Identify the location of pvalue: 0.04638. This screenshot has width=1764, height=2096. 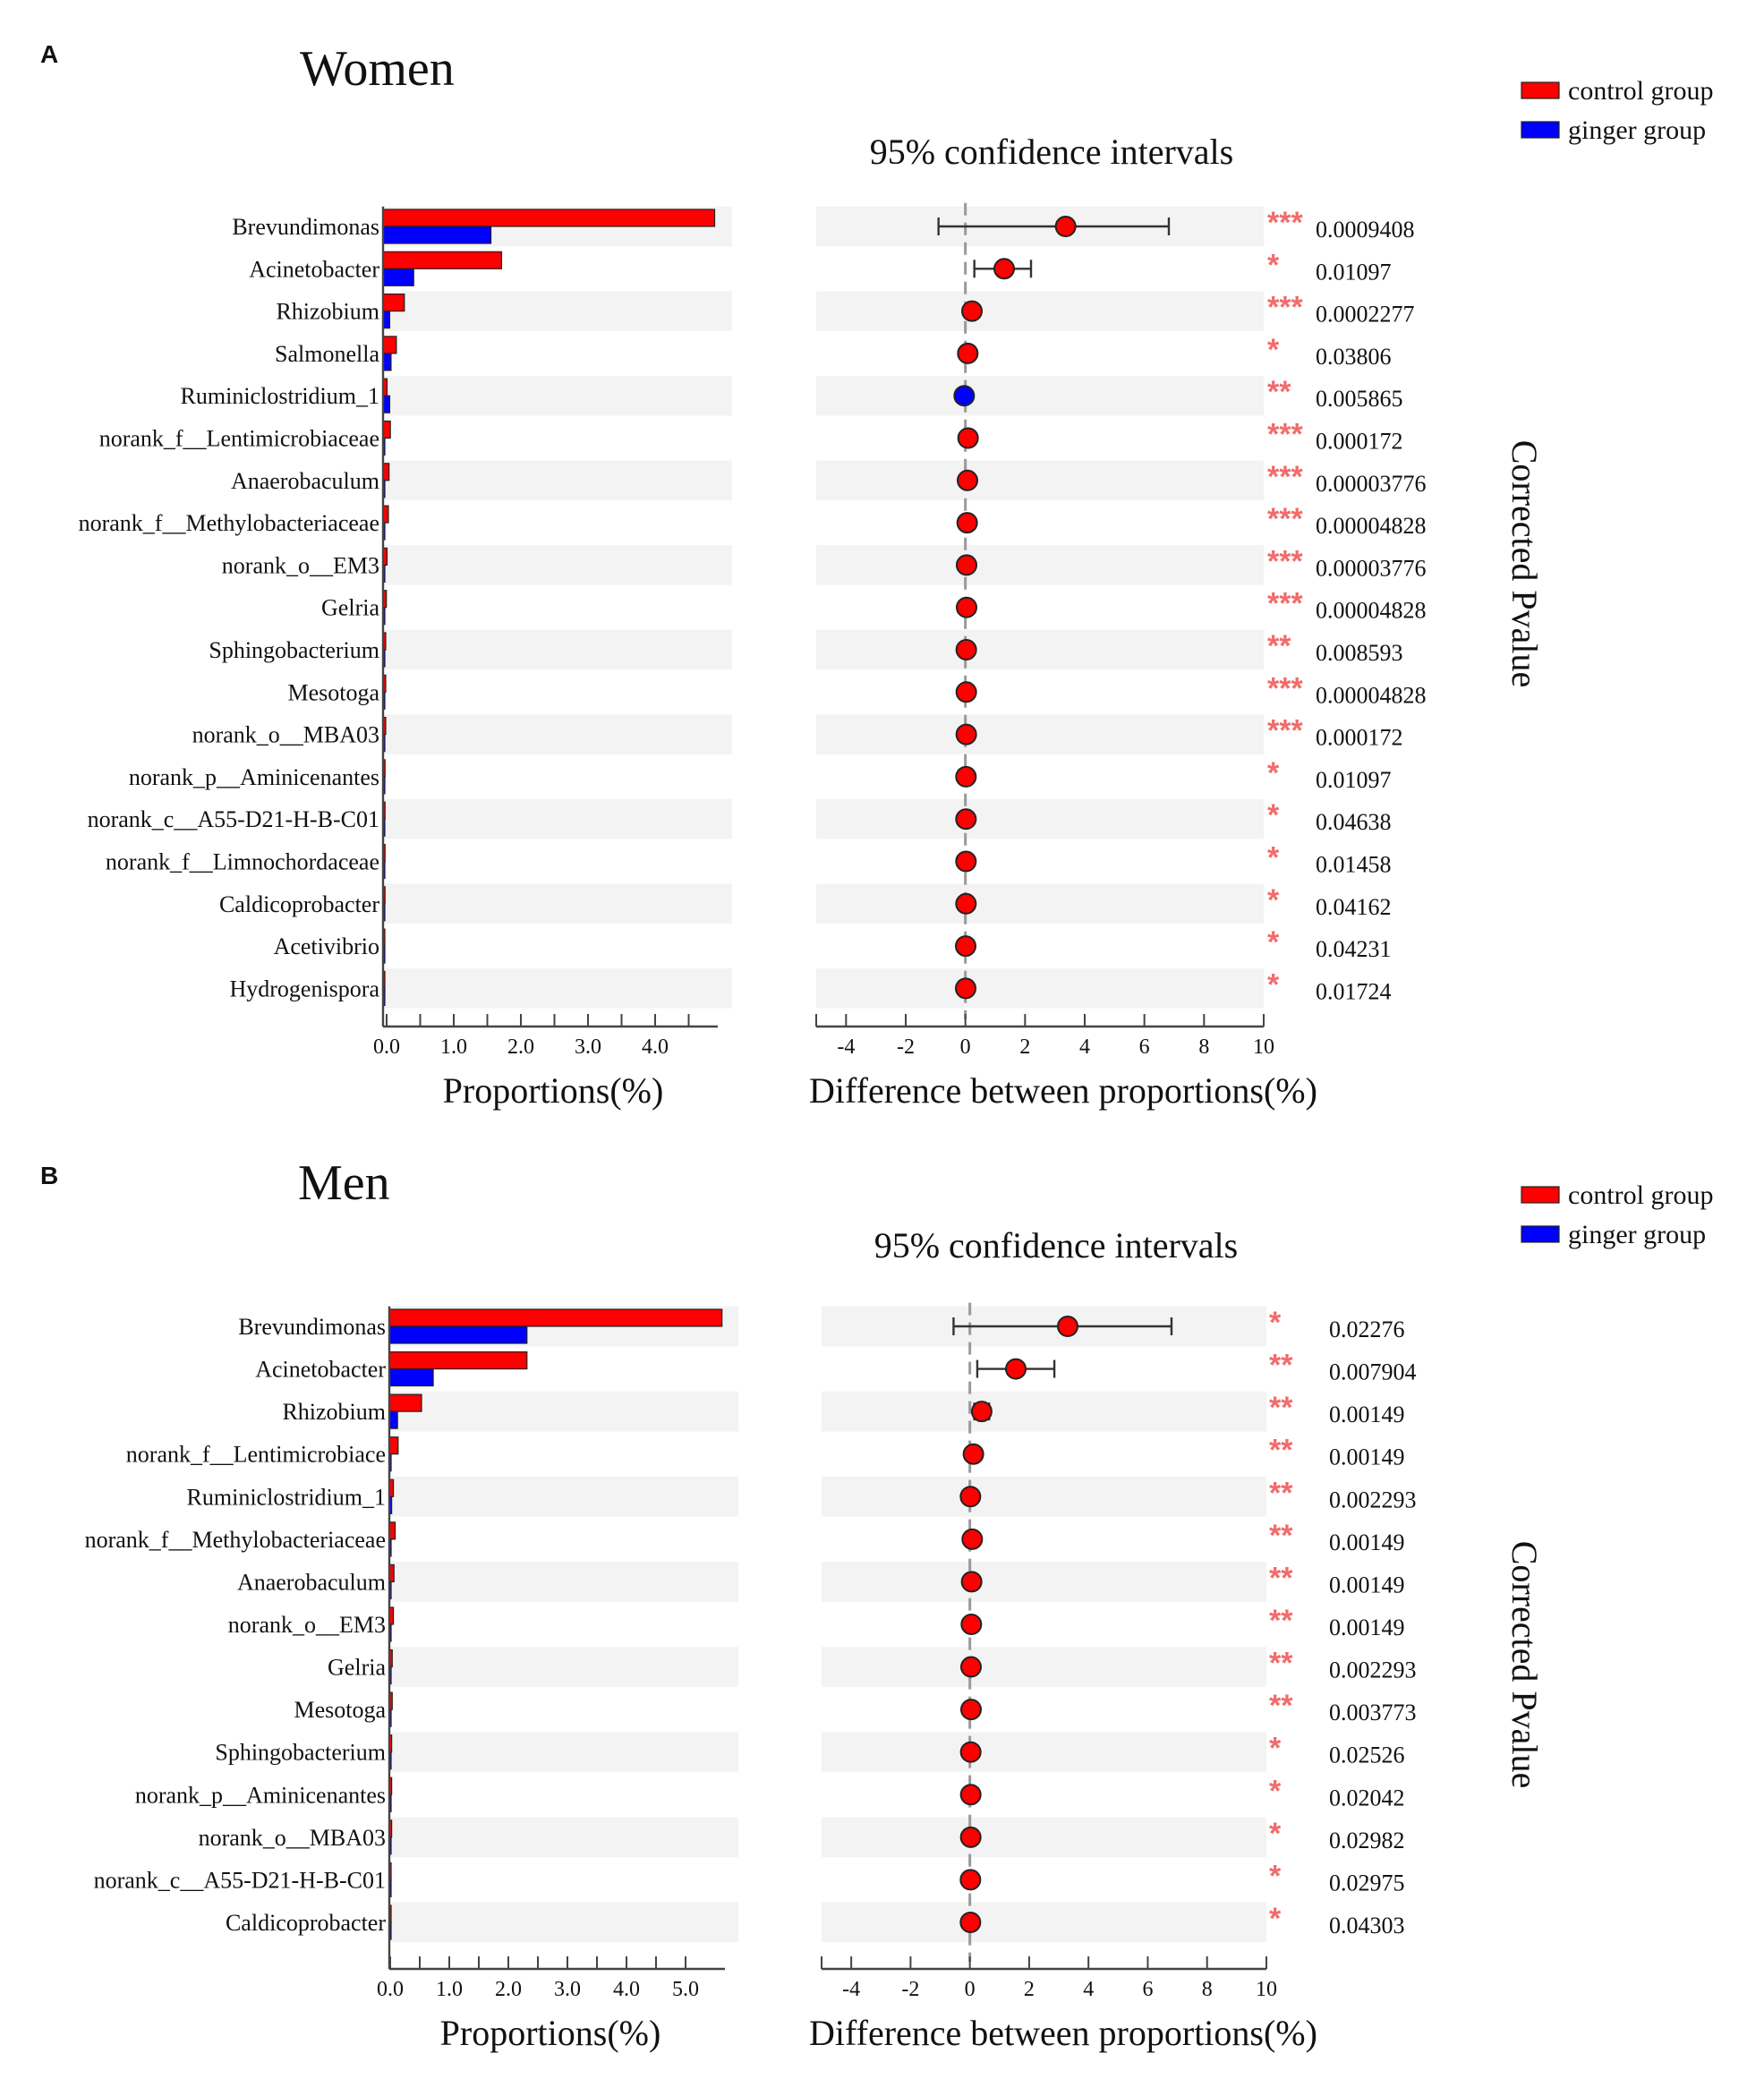
(1354, 822).